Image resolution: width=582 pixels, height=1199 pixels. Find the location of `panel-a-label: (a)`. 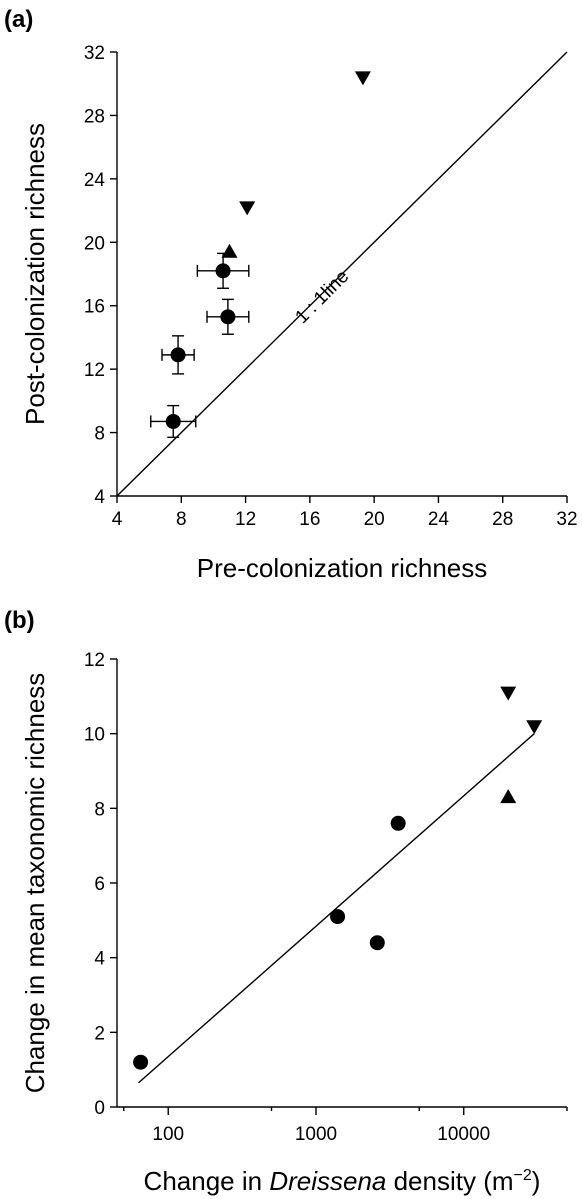

panel-a-label: (a) is located at coordinates (18, 19).